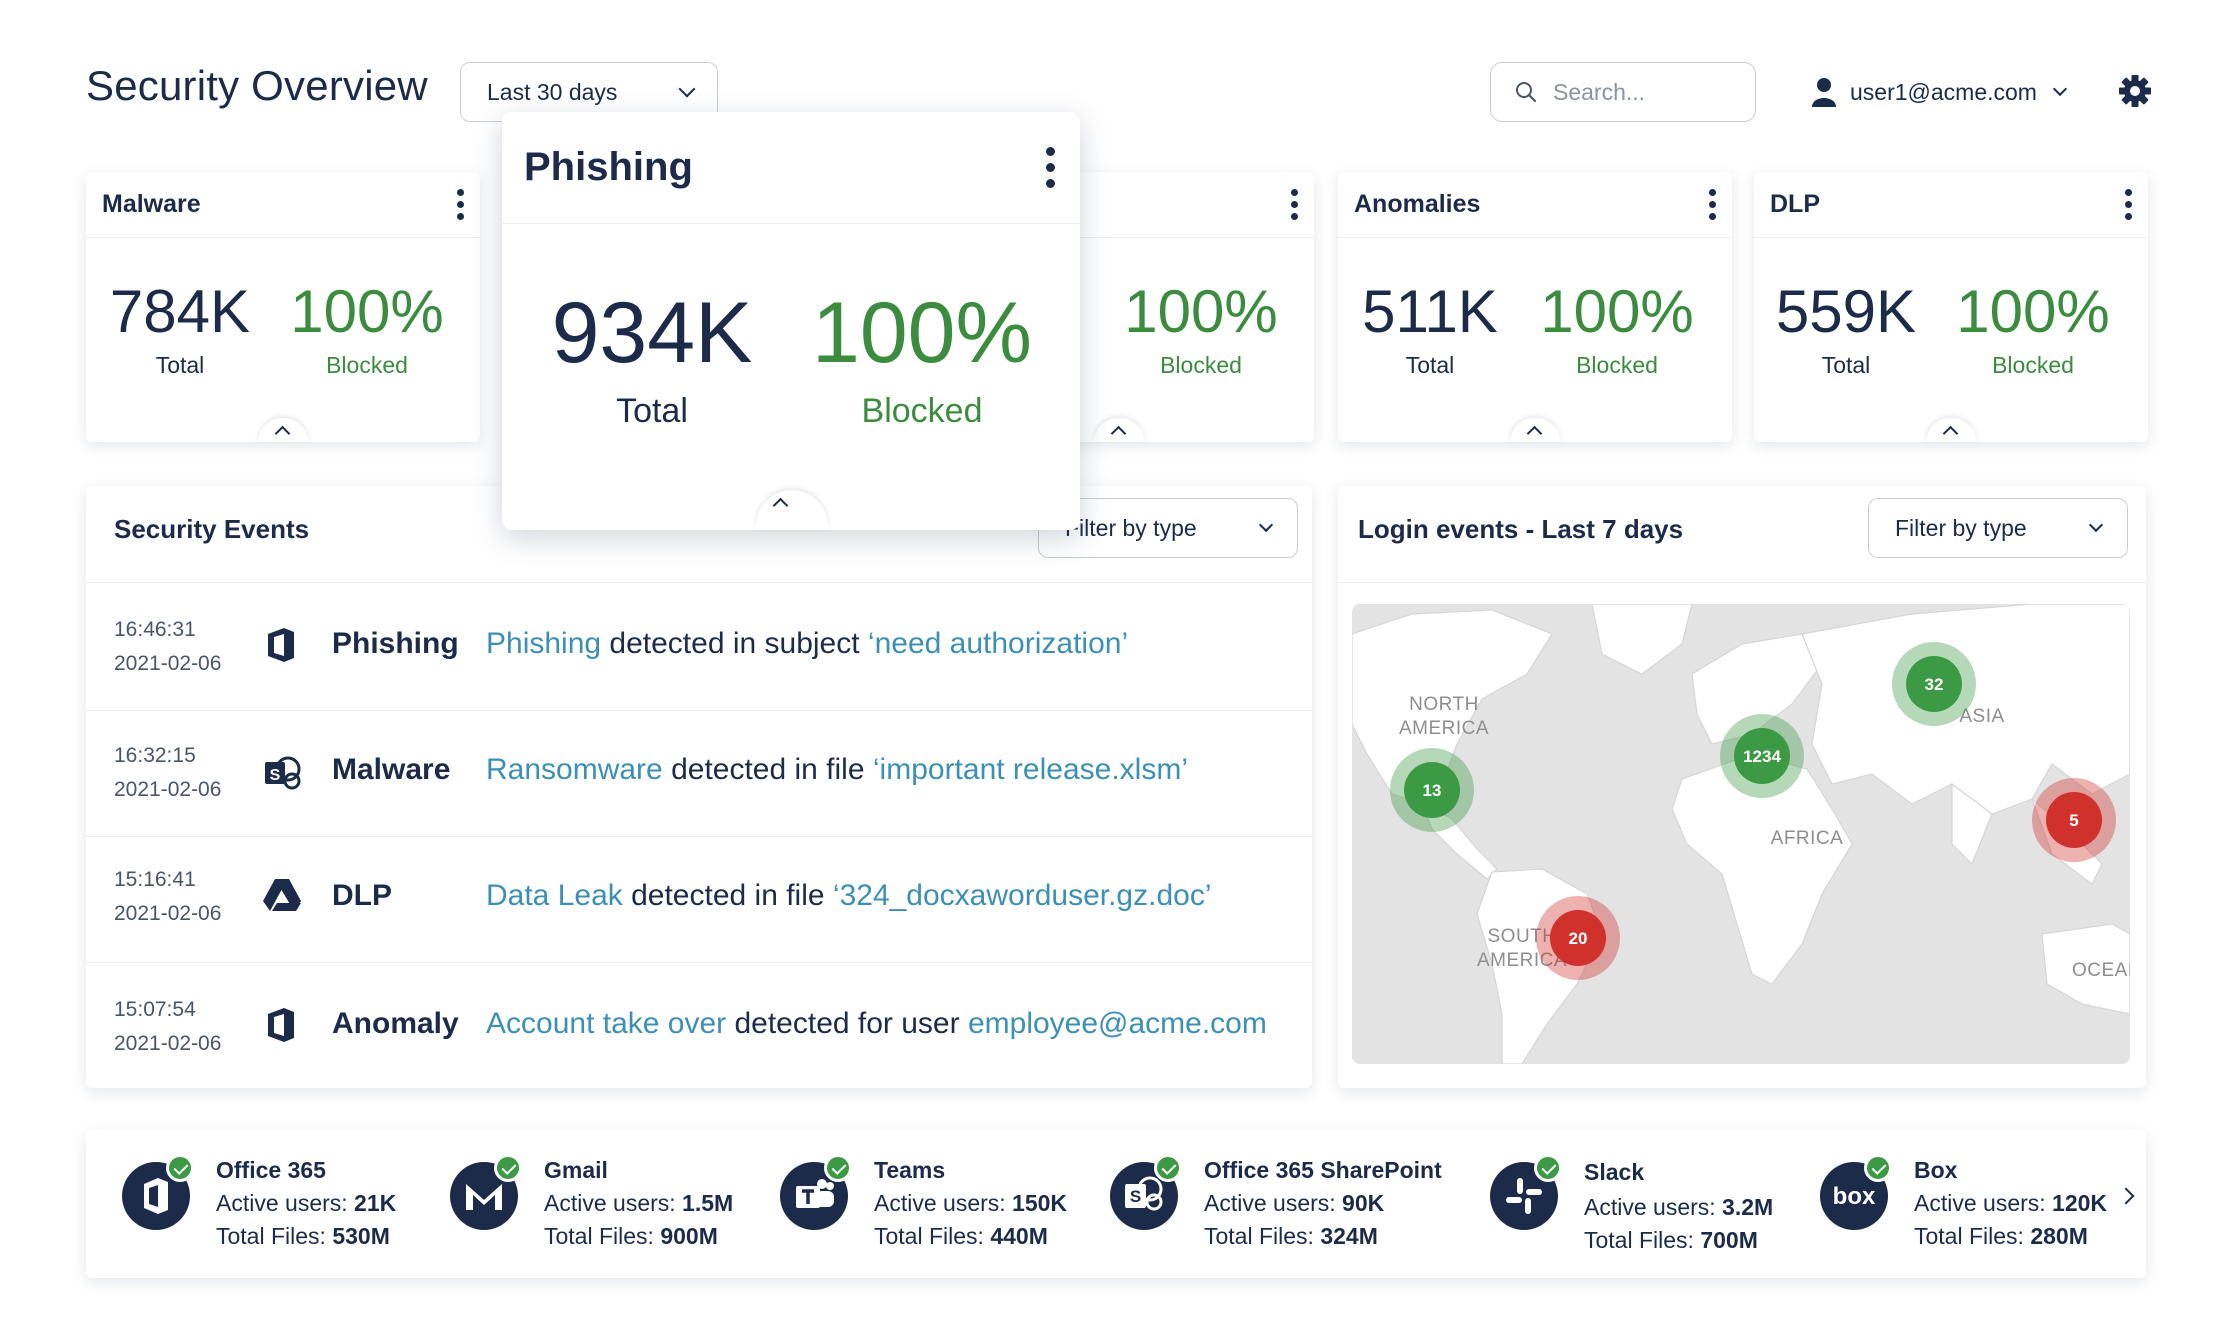 The height and width of the screenshot is (1332, 2222). What do you see at coordinates (689, 1236) in the screenshot?
I see `files-value: 900M` at bounding box center [689, 1236].